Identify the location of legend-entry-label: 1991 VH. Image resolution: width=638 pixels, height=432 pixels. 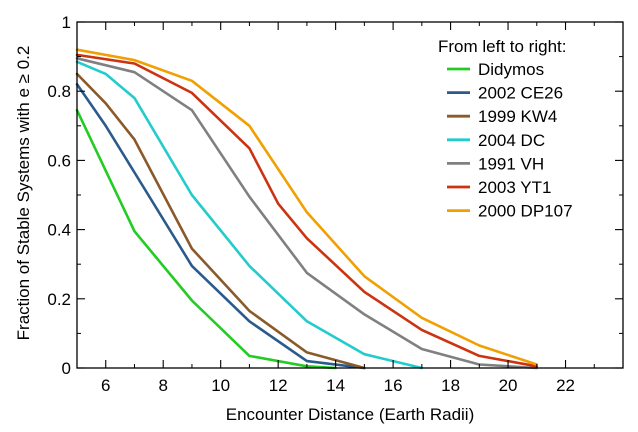
(511, 163).